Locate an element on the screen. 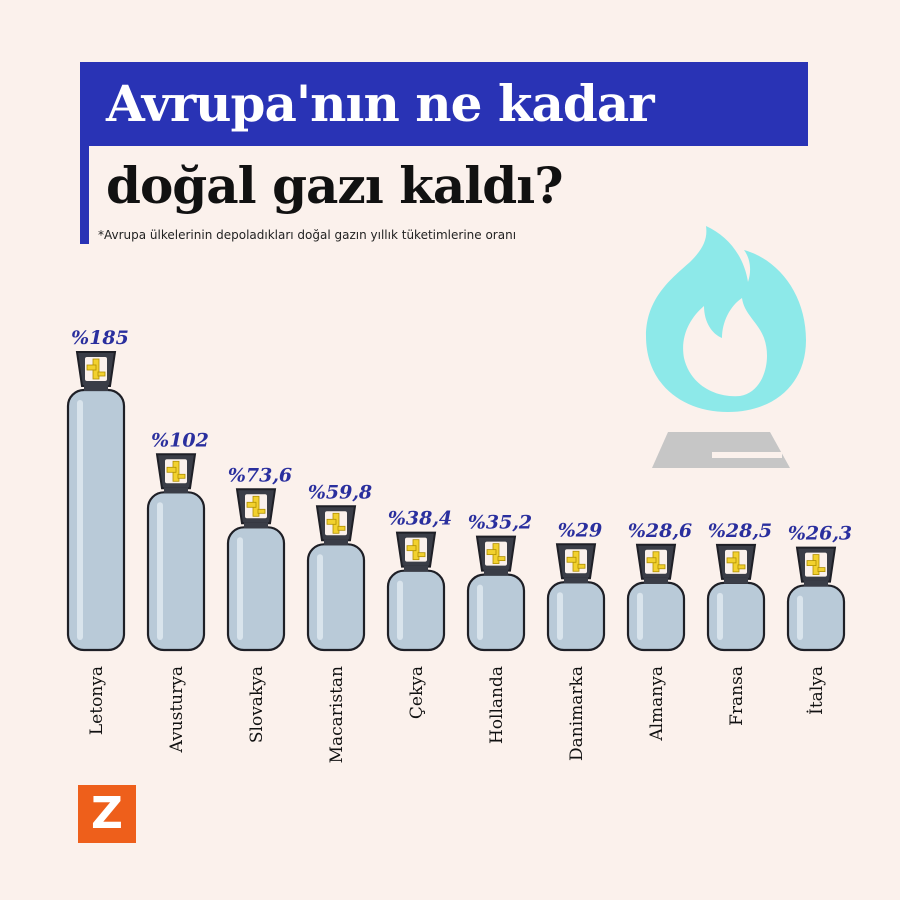 The height and width of the screenshot is (900, 900). cylinder-8: %28,6 Almanya is located at coordinates (659, 631).